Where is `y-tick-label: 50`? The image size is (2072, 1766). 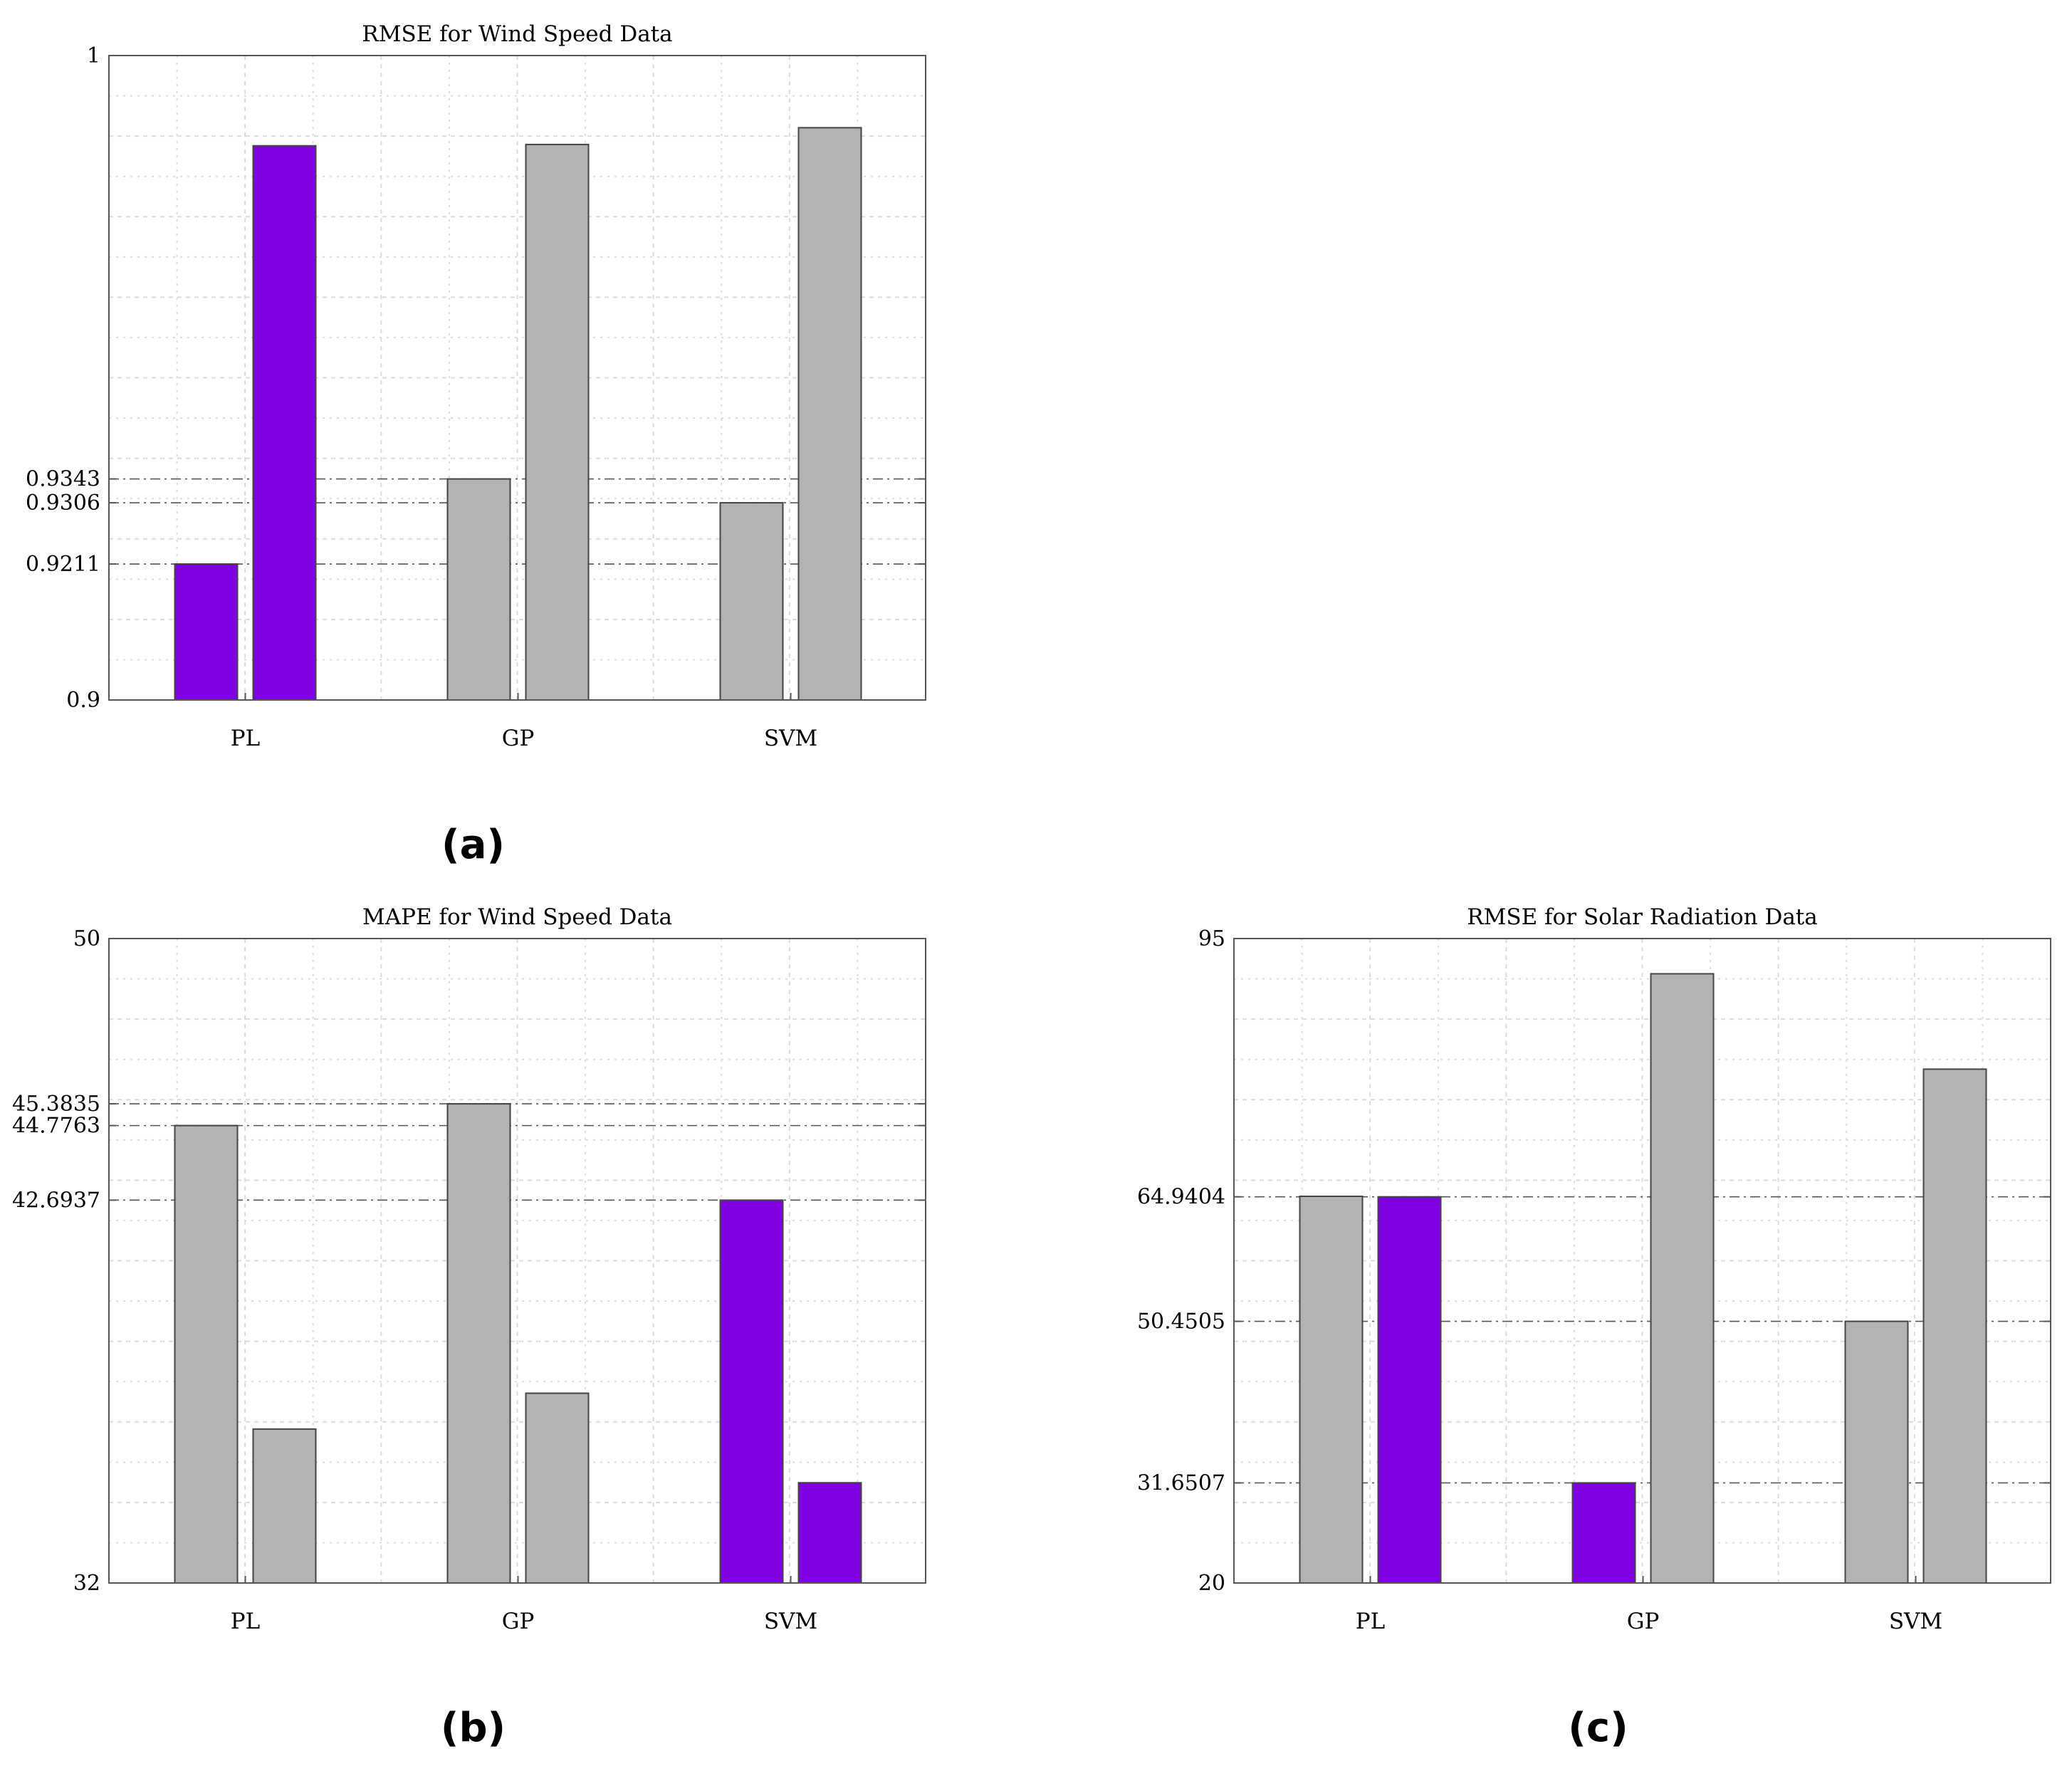
y-tick-label: 50 is located at coordinates (86, 938).